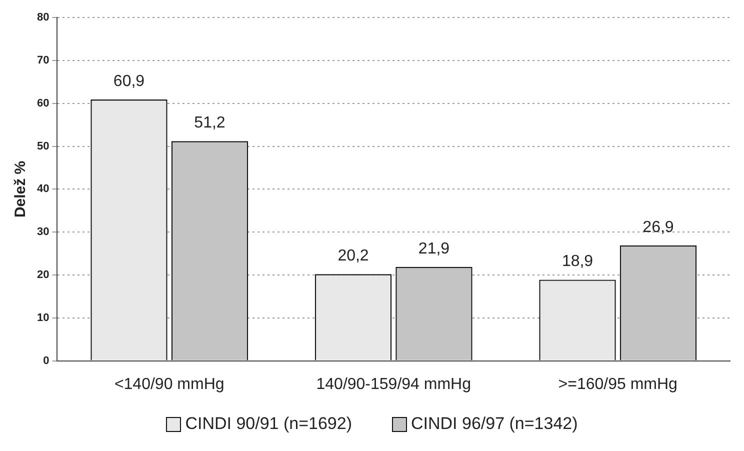 The height and width of the screenshot is (451, 744). Describe the element at coordinates (494, 424) in the screenshot. I see `legend-label: CINDI 96/97 (n=1342)` at that location.